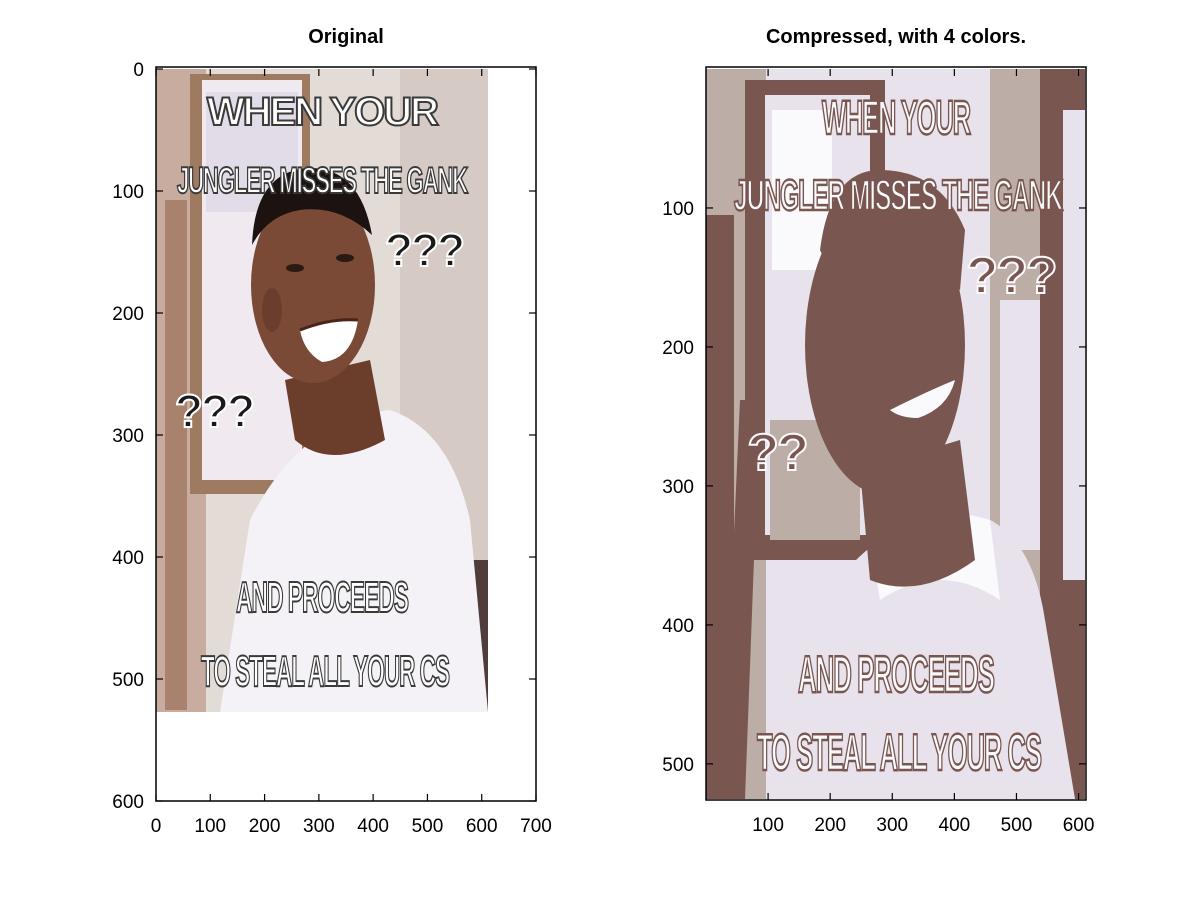  What do you see at coordinates (128, 680) in the screenshot?
I see `y-tick-label-original-500: 500` at bounding box center [128, 680].